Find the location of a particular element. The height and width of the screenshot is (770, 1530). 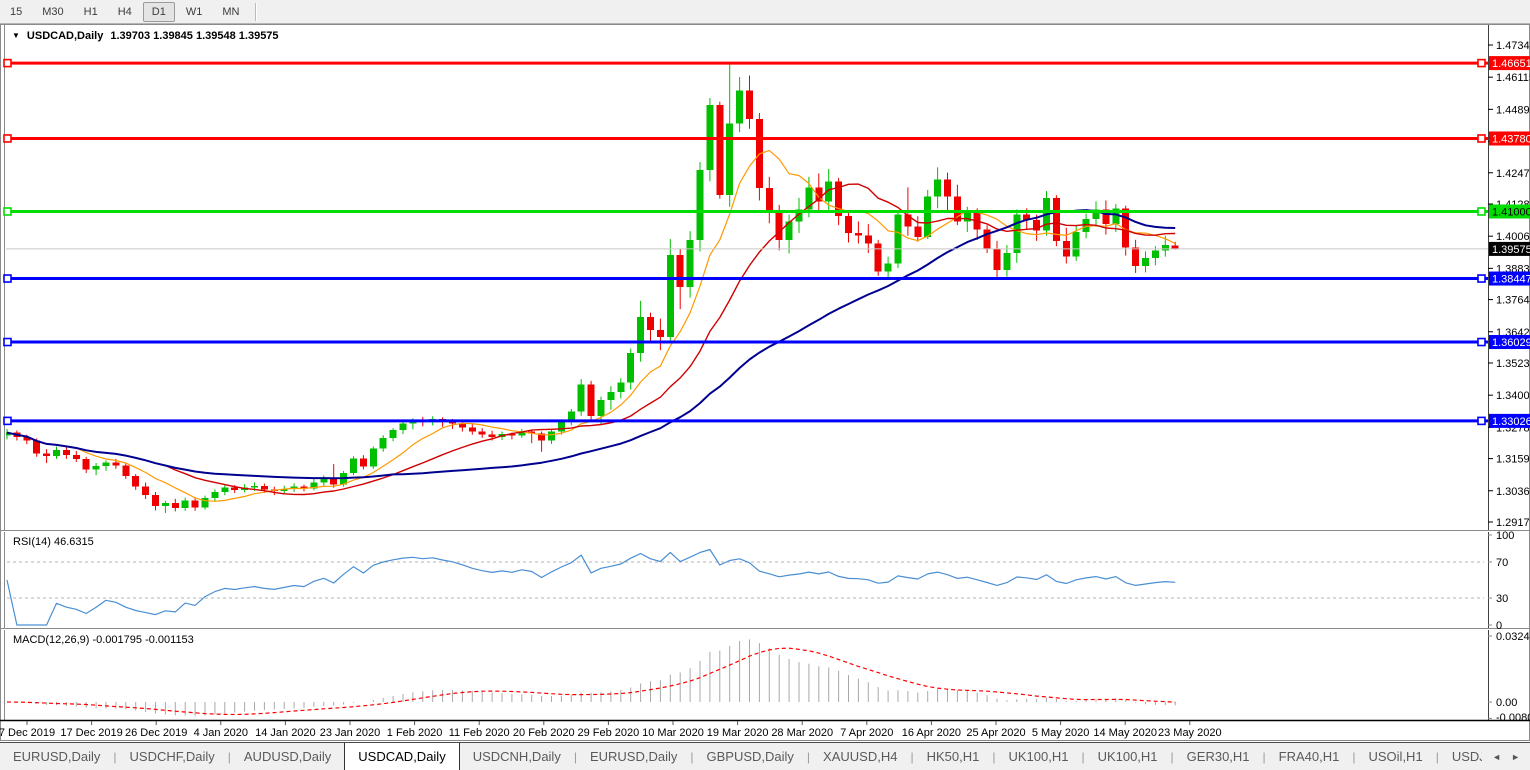

date-axis-label: 20 Feb 2020 is located at coordinates (544, 733).